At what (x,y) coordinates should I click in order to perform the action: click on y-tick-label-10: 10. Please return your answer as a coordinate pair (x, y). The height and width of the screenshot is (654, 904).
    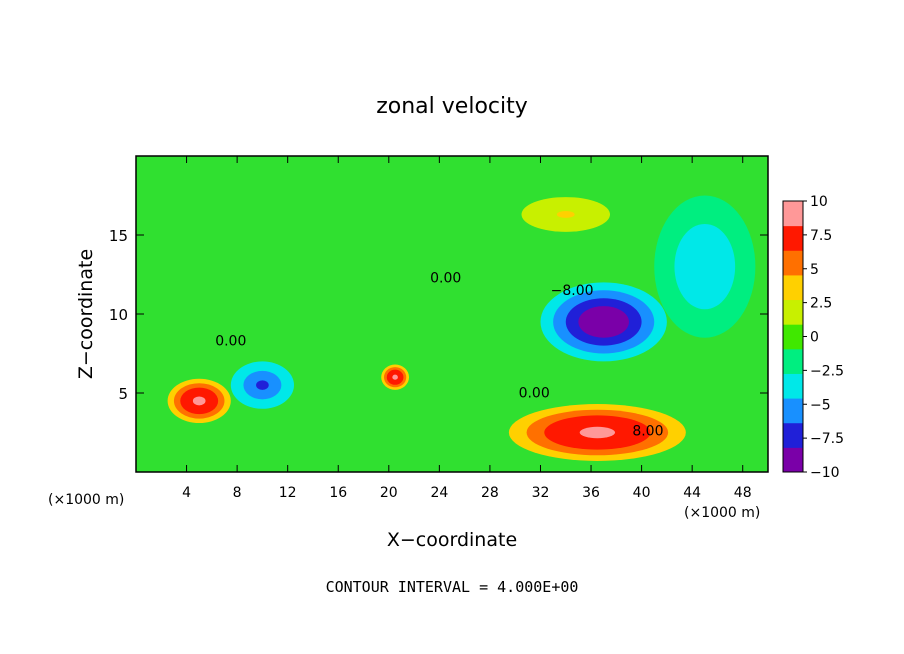
    Looking at the image, I should click on (118, 315).